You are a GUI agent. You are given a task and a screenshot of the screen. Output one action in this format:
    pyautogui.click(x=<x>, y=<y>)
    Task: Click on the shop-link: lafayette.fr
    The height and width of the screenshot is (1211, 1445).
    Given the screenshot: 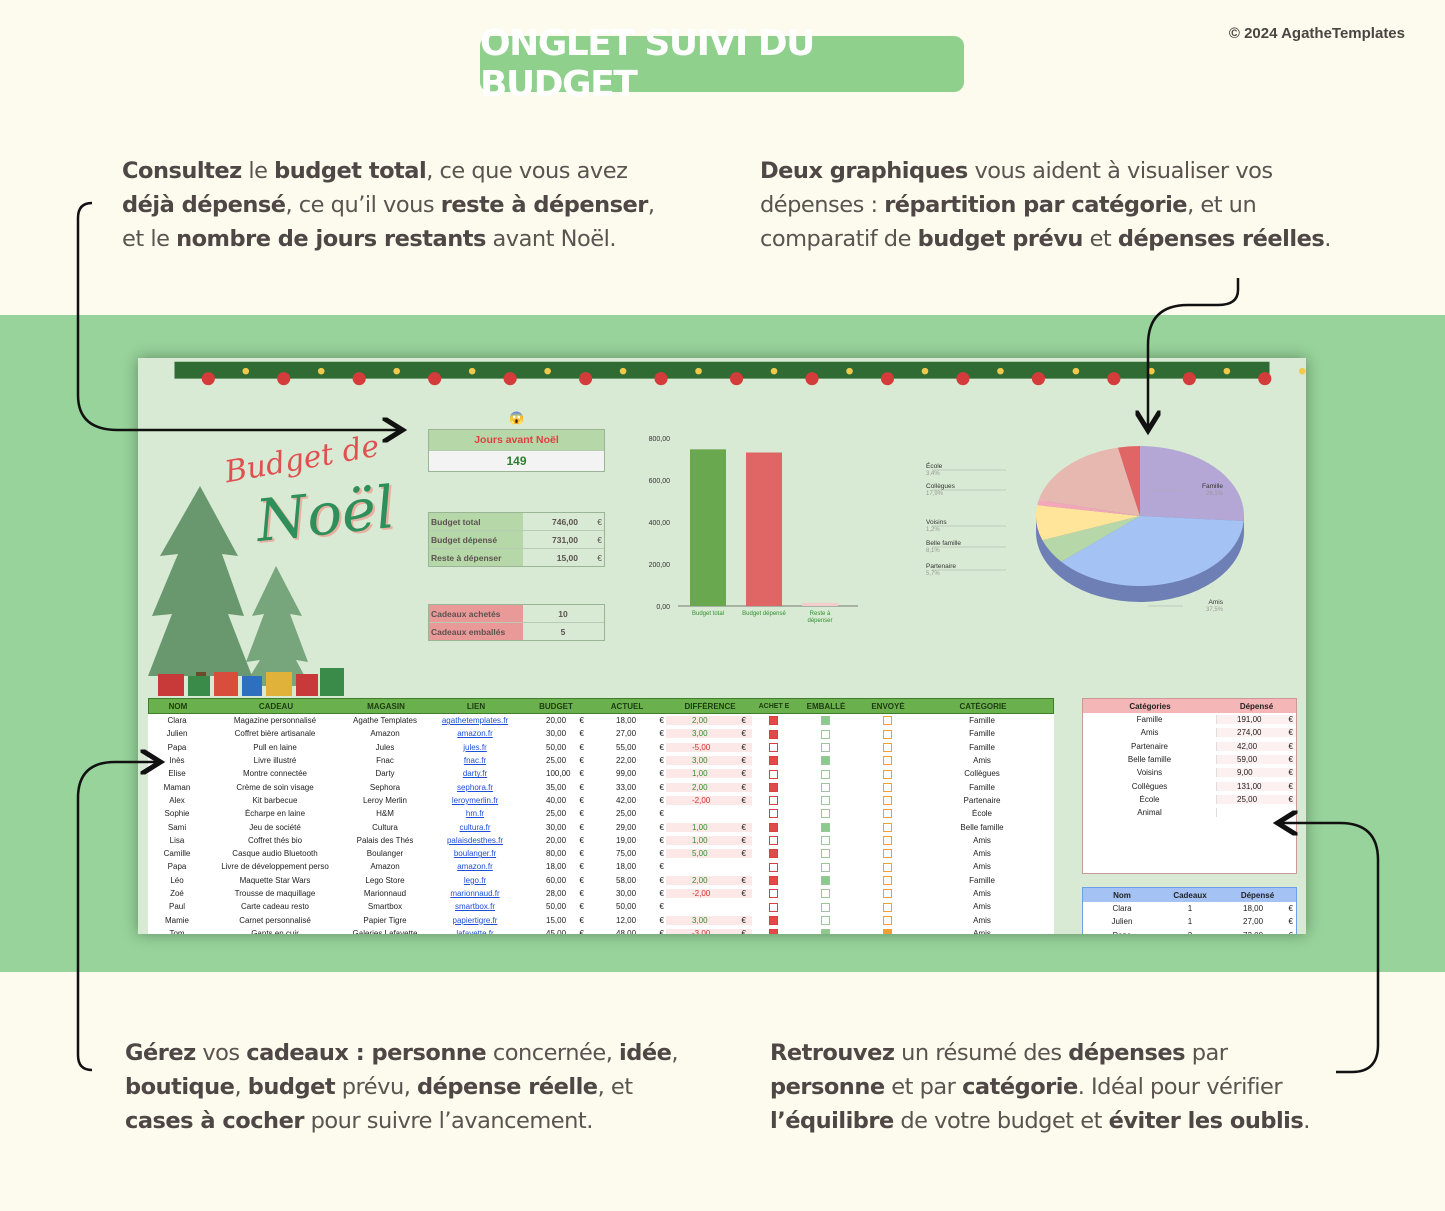 What is the action you would take?
    pyautogui.click(x=475, y=931)
    